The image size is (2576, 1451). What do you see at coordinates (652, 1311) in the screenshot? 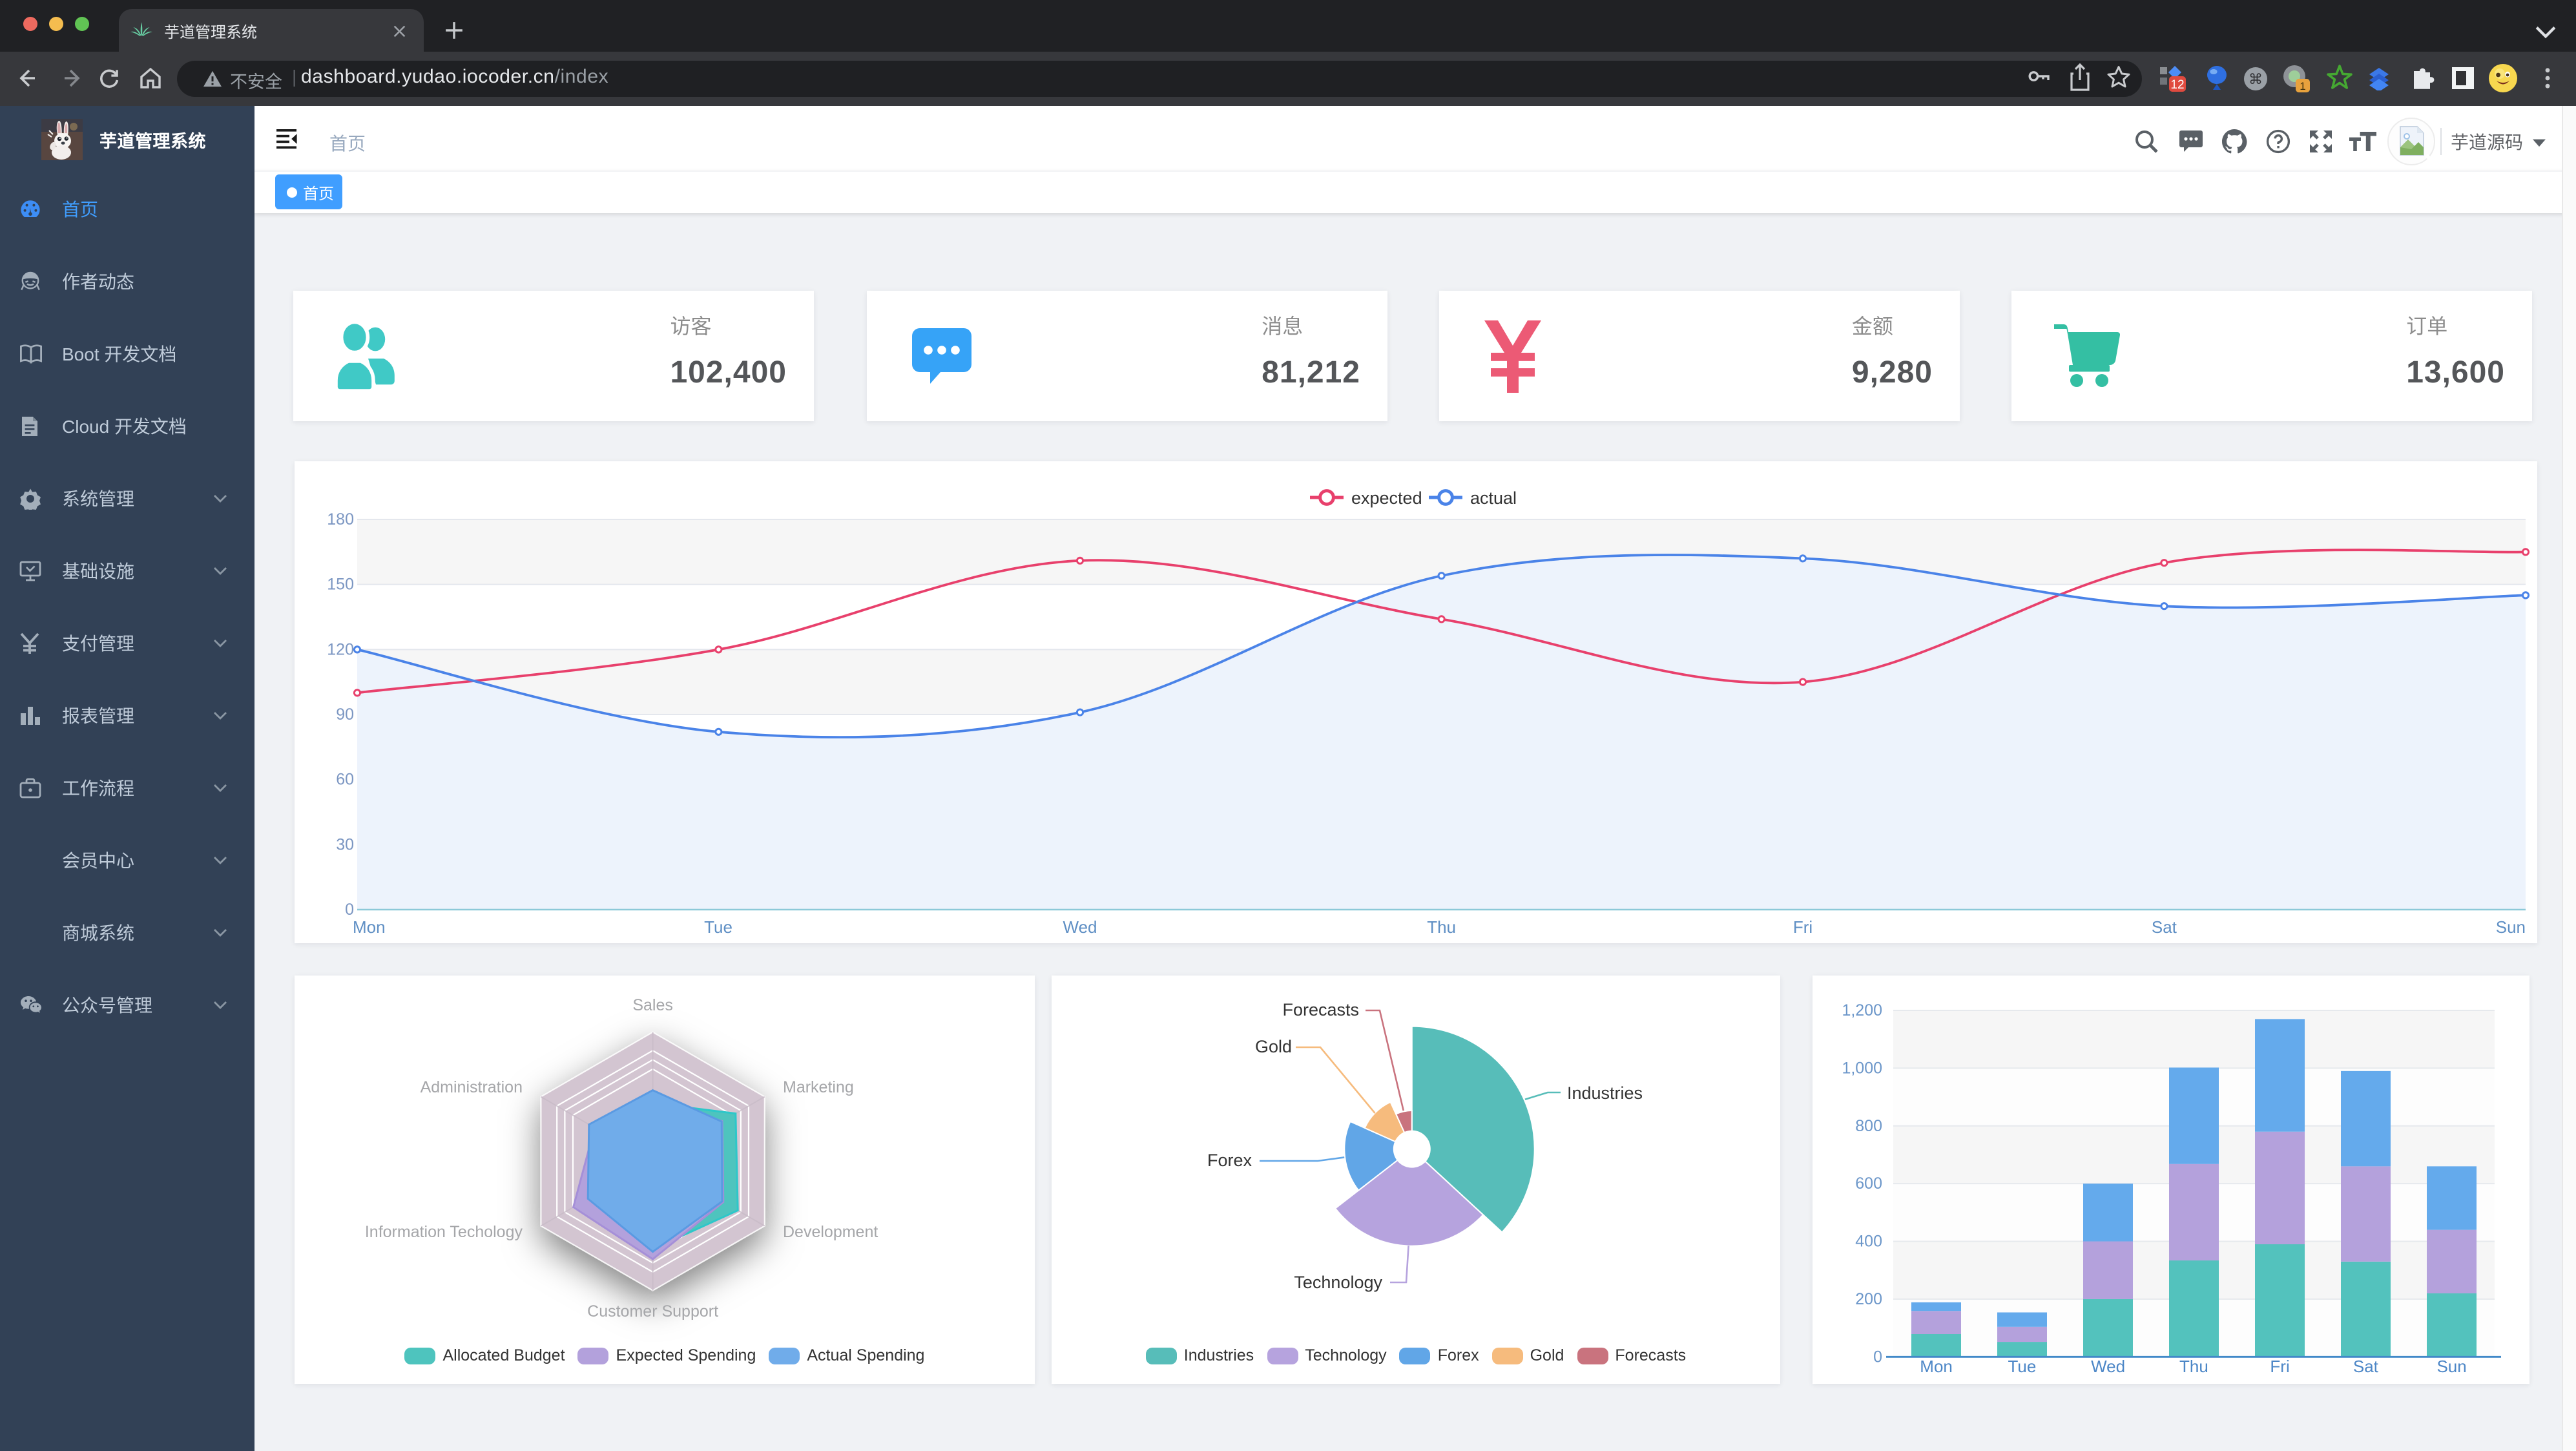
I see `svg-text: Customer Support` at bounding box center [652, 1311].